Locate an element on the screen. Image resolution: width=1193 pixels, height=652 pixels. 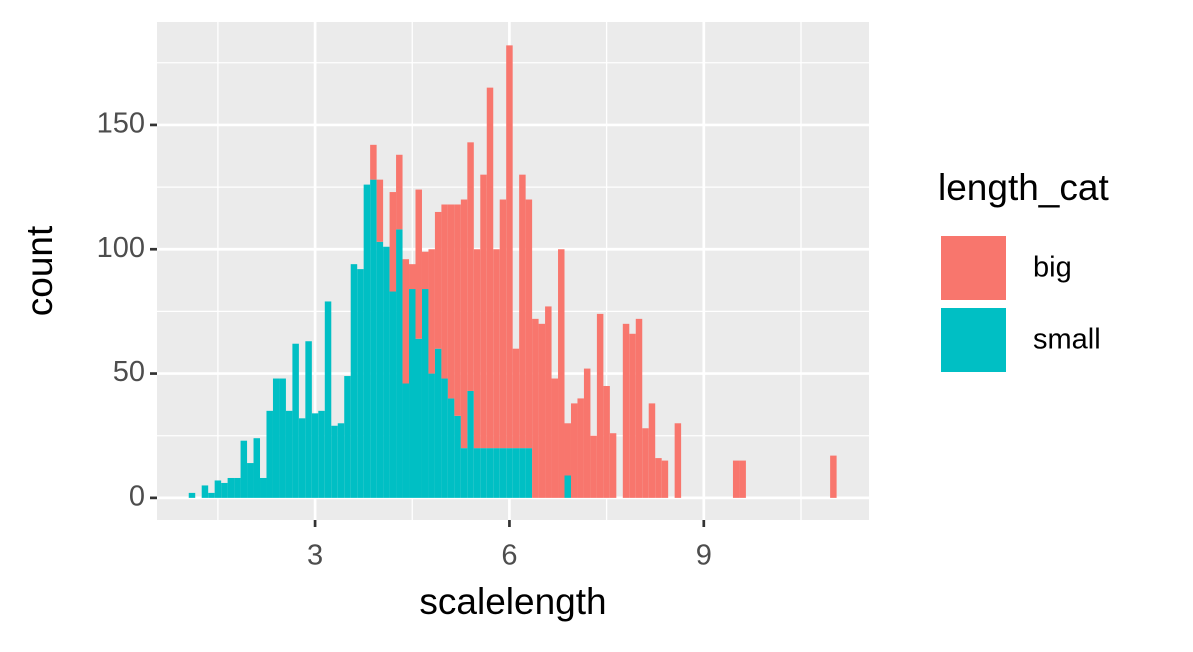
y-tick-label: 50 is located at coordinates (129, 372).